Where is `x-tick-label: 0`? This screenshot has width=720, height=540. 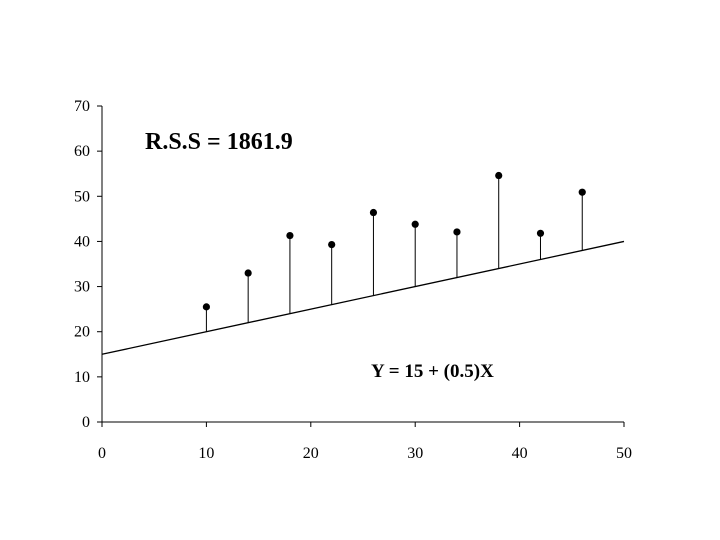 x-tick-label: 0 is located at coordinates (102, 453).